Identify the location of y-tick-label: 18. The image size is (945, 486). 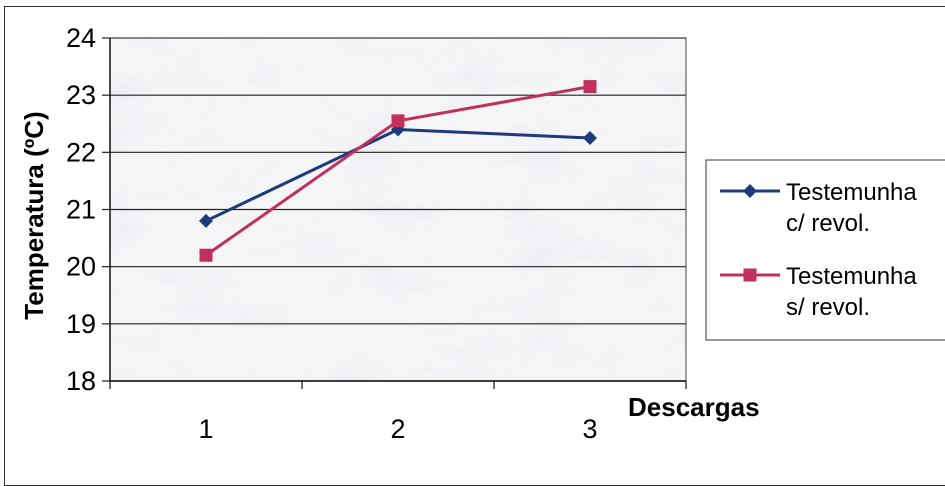
(81, 381).